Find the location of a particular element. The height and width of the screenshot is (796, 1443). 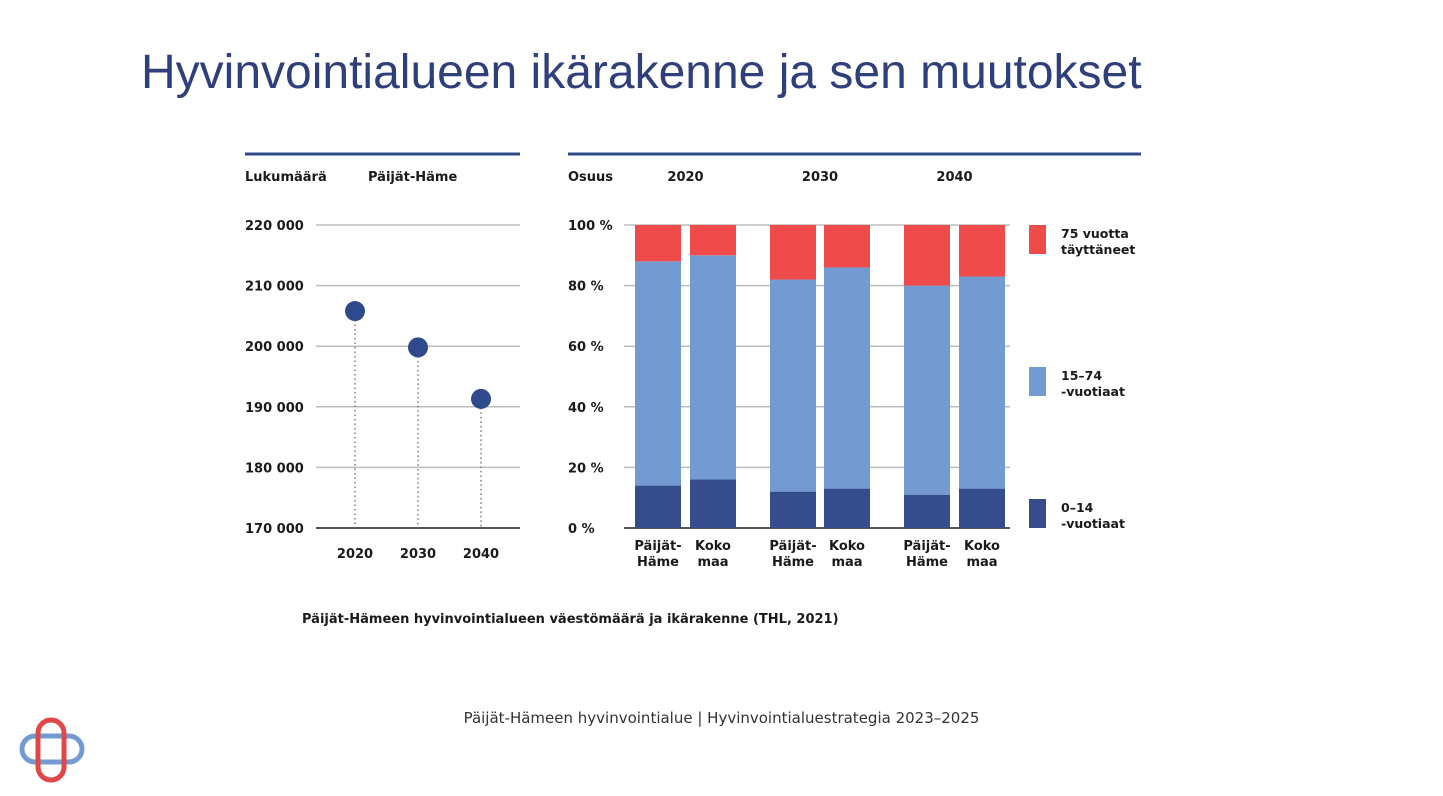

left-x-ticks: 2020 2030 2040 is located at coordinates (418, 554).